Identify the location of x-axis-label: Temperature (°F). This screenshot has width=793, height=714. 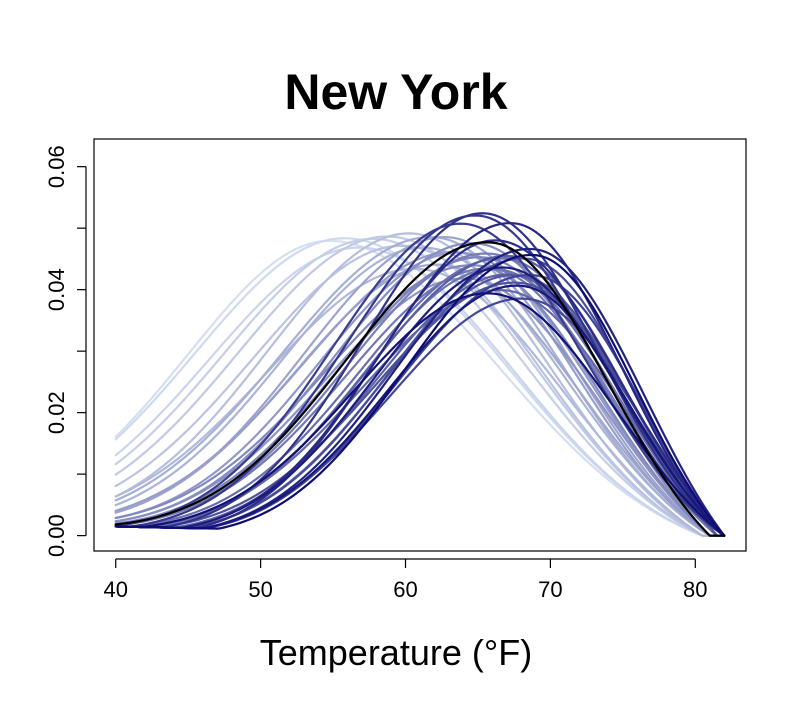
(396, 652).